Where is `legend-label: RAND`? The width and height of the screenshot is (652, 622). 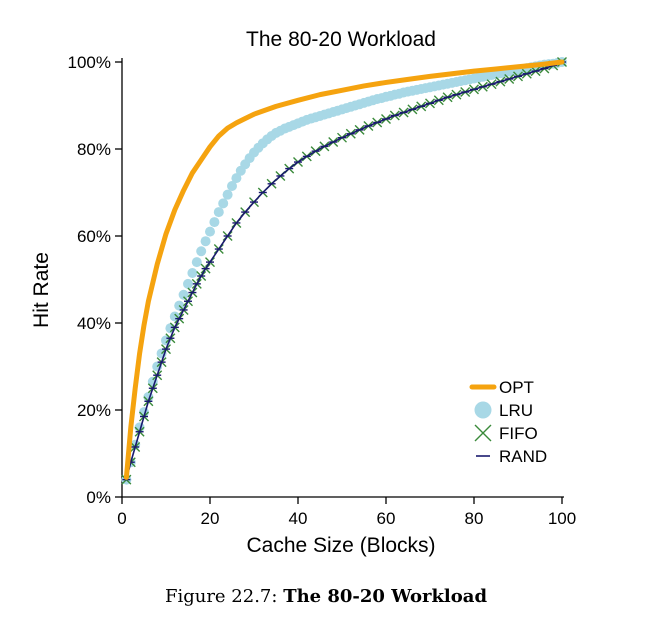
legend-label: RAND is located at coordinates (523, 456).